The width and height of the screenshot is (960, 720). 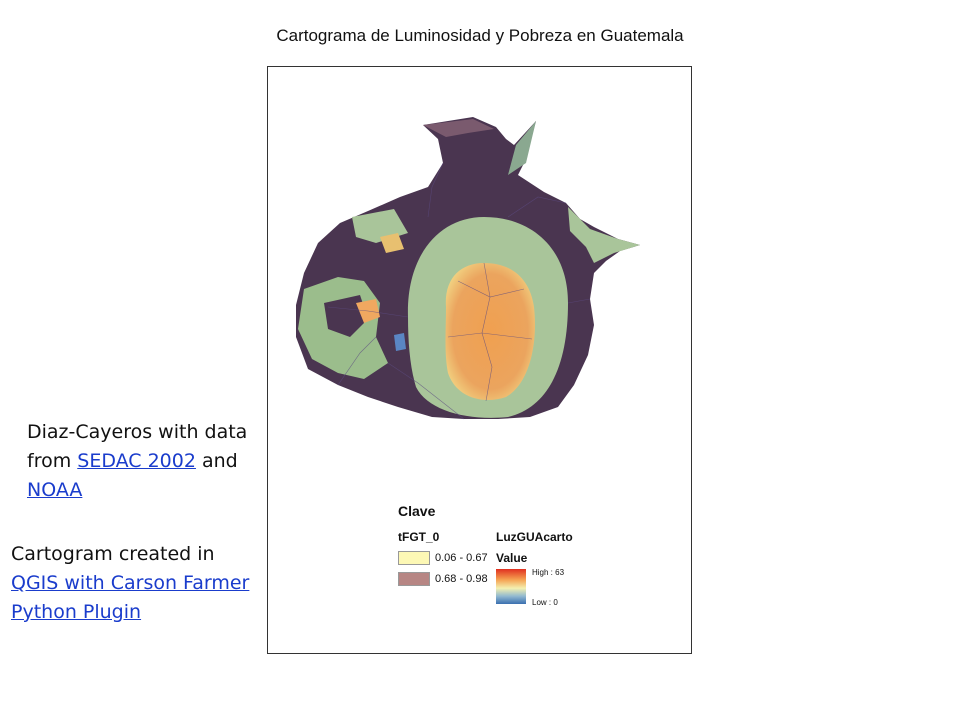 What do you see at coordinates (130, 597) in the screenshot?
I see `qgis-link: QGIS with Carson Farmer Python Plugin` at bounding box center [130, 597].